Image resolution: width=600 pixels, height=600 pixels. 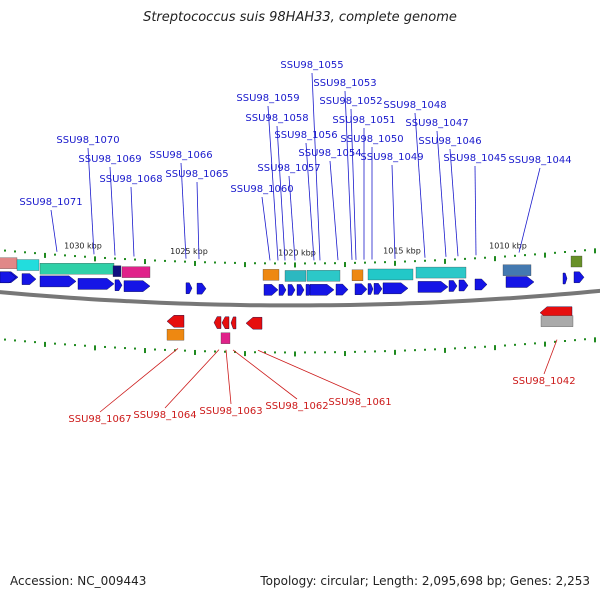 What do you see at coordinates (99, 419) in the screenshot?
I see `gene-label-reverse: SSU98_1067` at bounding box center [99, 419].